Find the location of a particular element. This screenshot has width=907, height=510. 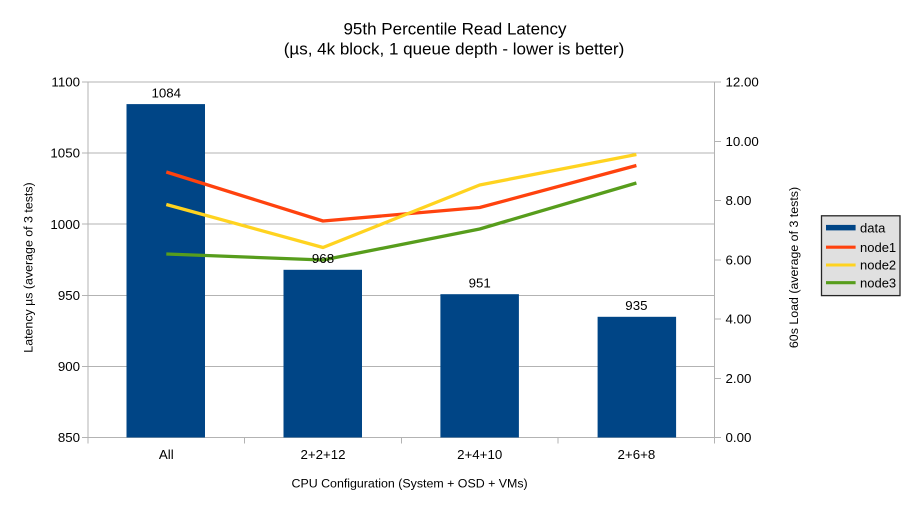

svg-text:CPU Configuration (System + OS: CPU Configuration (System + OSD + VMs) is located at coordinates (410, 484).